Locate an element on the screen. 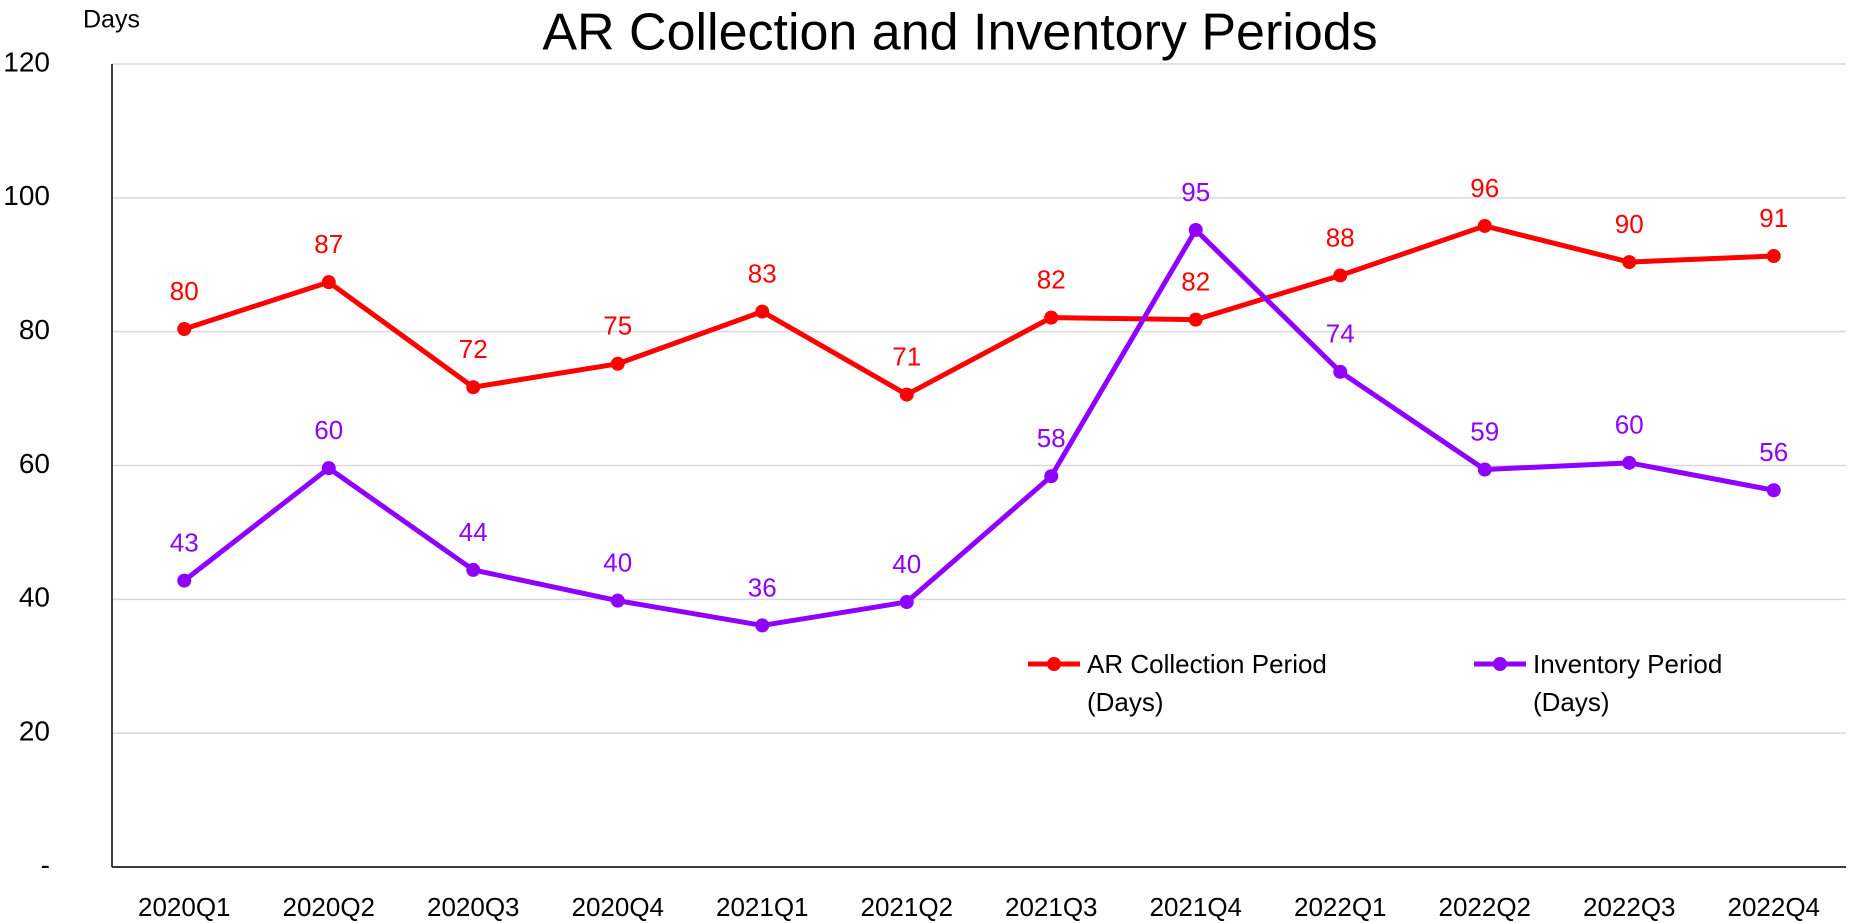 This screenshot has height=923, width=1857. y-tick-label: - is located at coordinates (45, 864).